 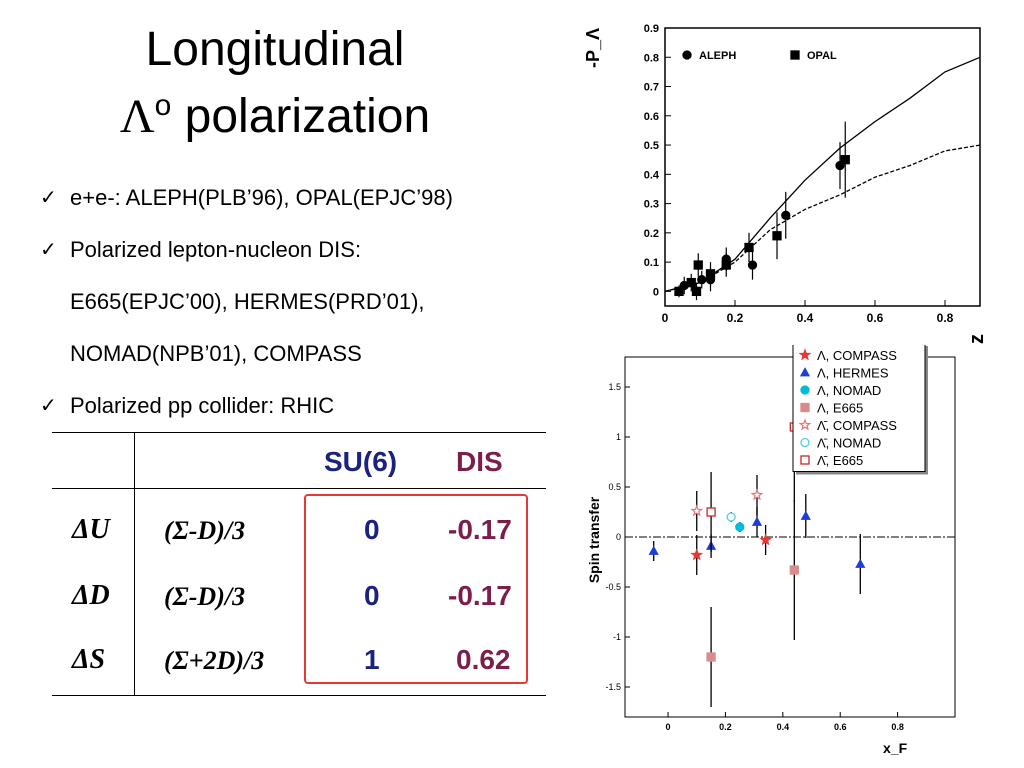 I want to click on row-dis-value: -0.17, so click(x=480, y=595).